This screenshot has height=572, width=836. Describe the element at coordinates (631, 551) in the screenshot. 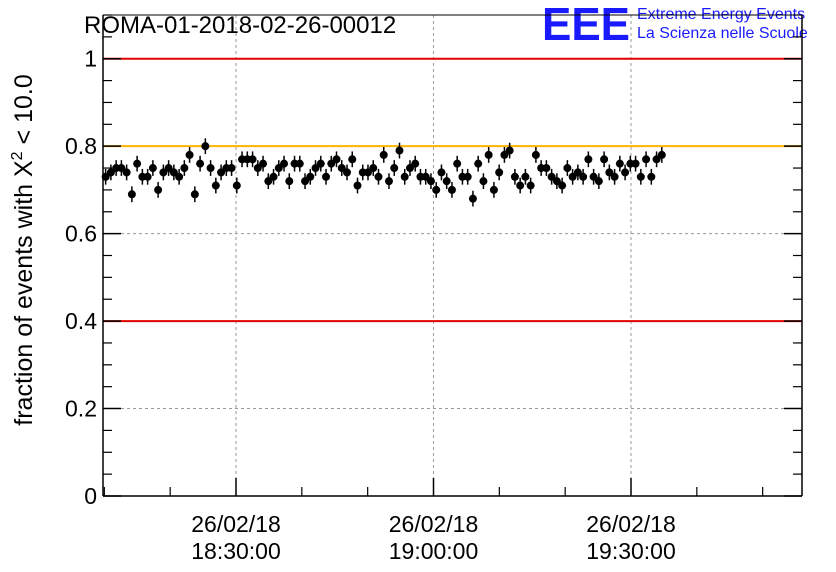

I see `x-tick-time-2: 19:30:00` at that location.